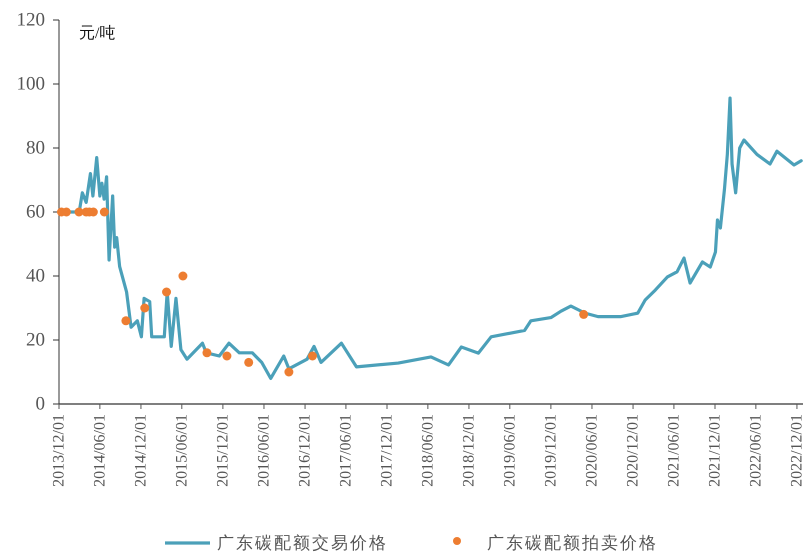  What do you see at coordinates (35, 340) in the screenshot?
I see `y-tick-label: 20` at bounding box center [35, 340].